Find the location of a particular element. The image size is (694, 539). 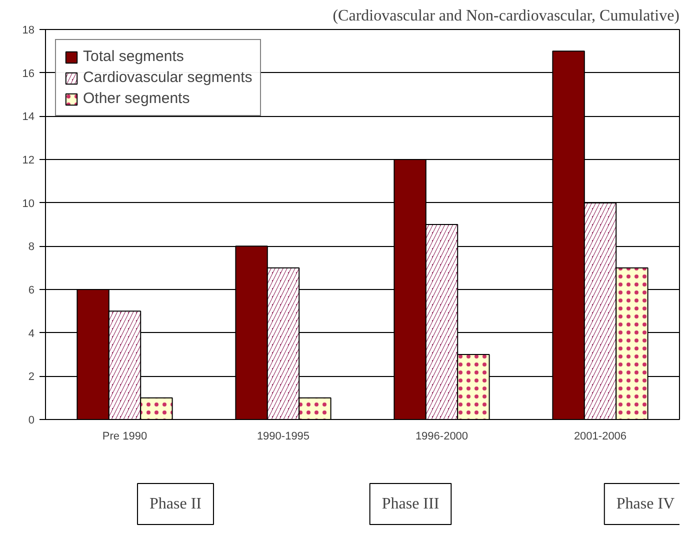

x-tick-label: Pre 1990 is located at coordinates (125, 436).